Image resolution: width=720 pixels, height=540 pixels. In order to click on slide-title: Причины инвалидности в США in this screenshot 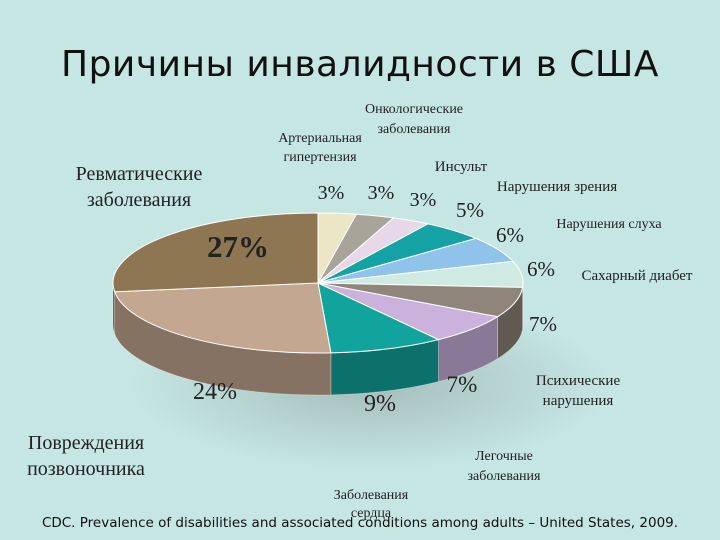, I will do `click(360, 64)`.